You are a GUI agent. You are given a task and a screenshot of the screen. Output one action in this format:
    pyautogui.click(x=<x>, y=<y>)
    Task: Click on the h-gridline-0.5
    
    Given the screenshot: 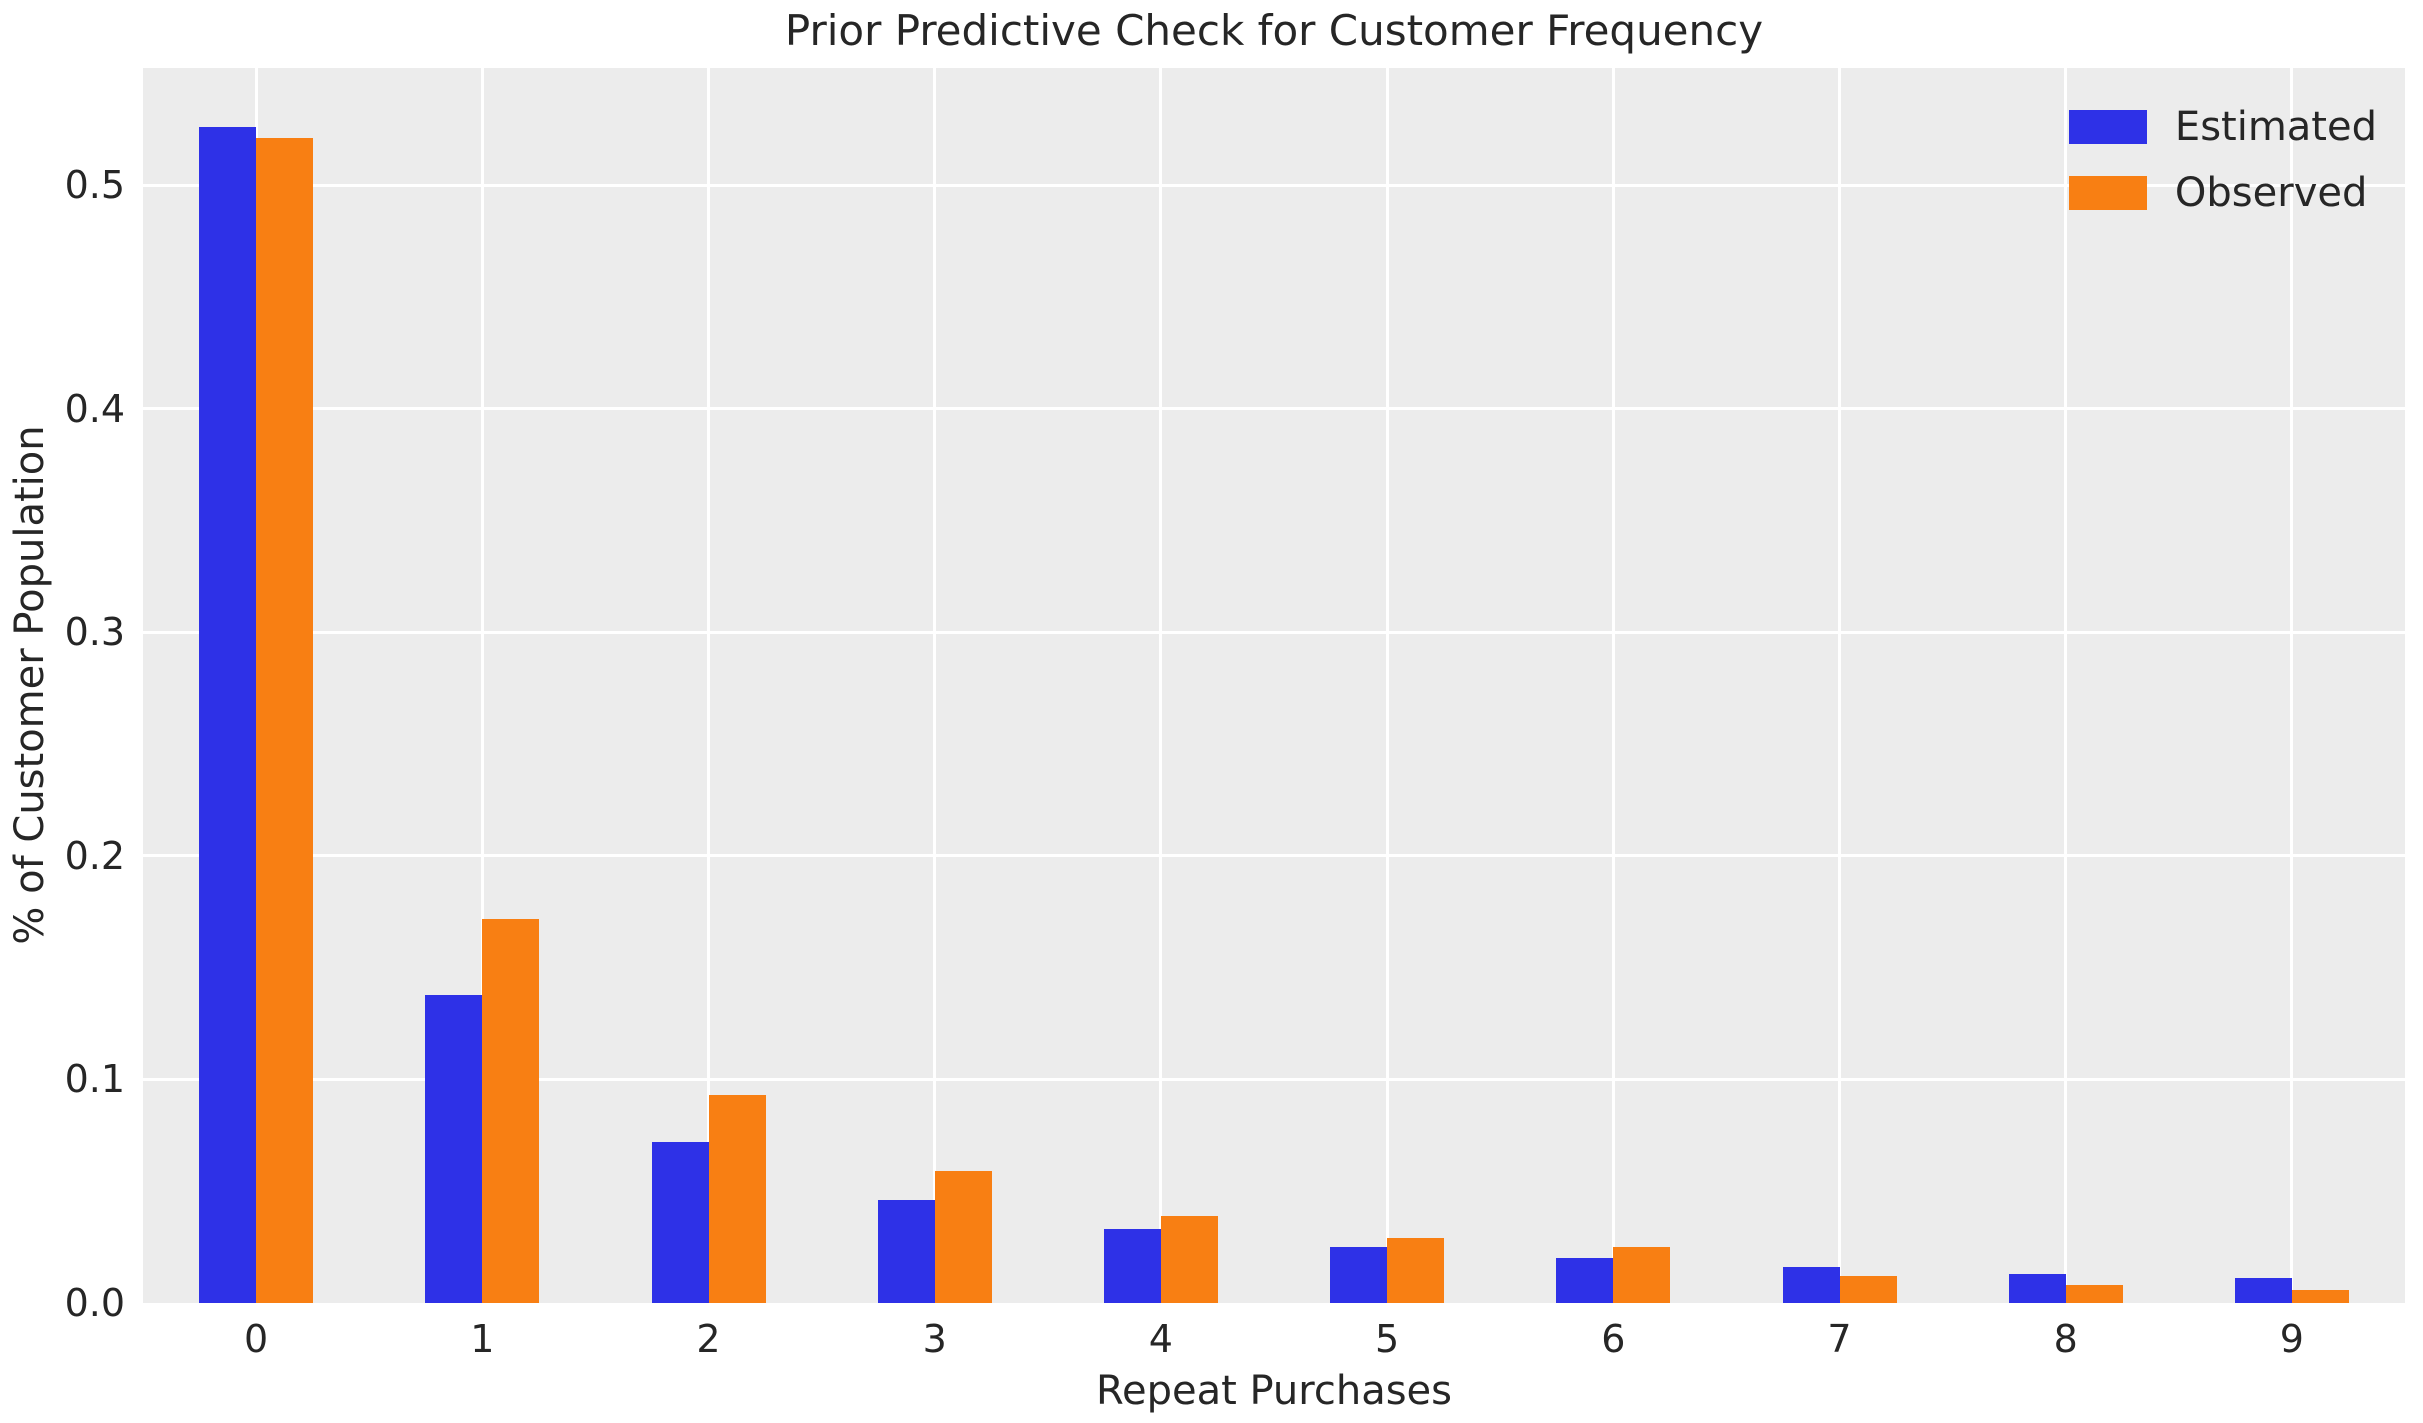 What is the action you would take?
    pyautogui.click(x=1274, y=185)
    